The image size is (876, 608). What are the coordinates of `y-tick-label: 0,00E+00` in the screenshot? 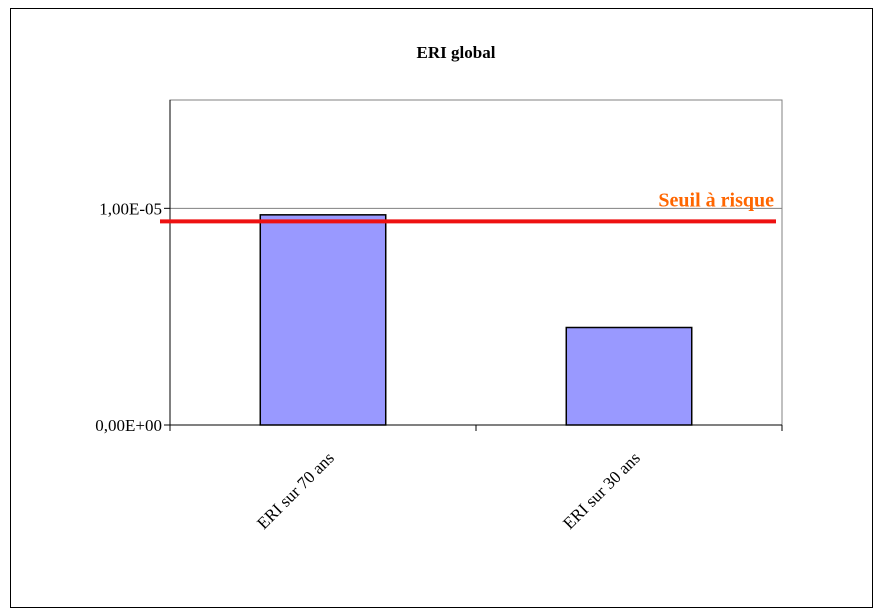 It's located at (128, 425).